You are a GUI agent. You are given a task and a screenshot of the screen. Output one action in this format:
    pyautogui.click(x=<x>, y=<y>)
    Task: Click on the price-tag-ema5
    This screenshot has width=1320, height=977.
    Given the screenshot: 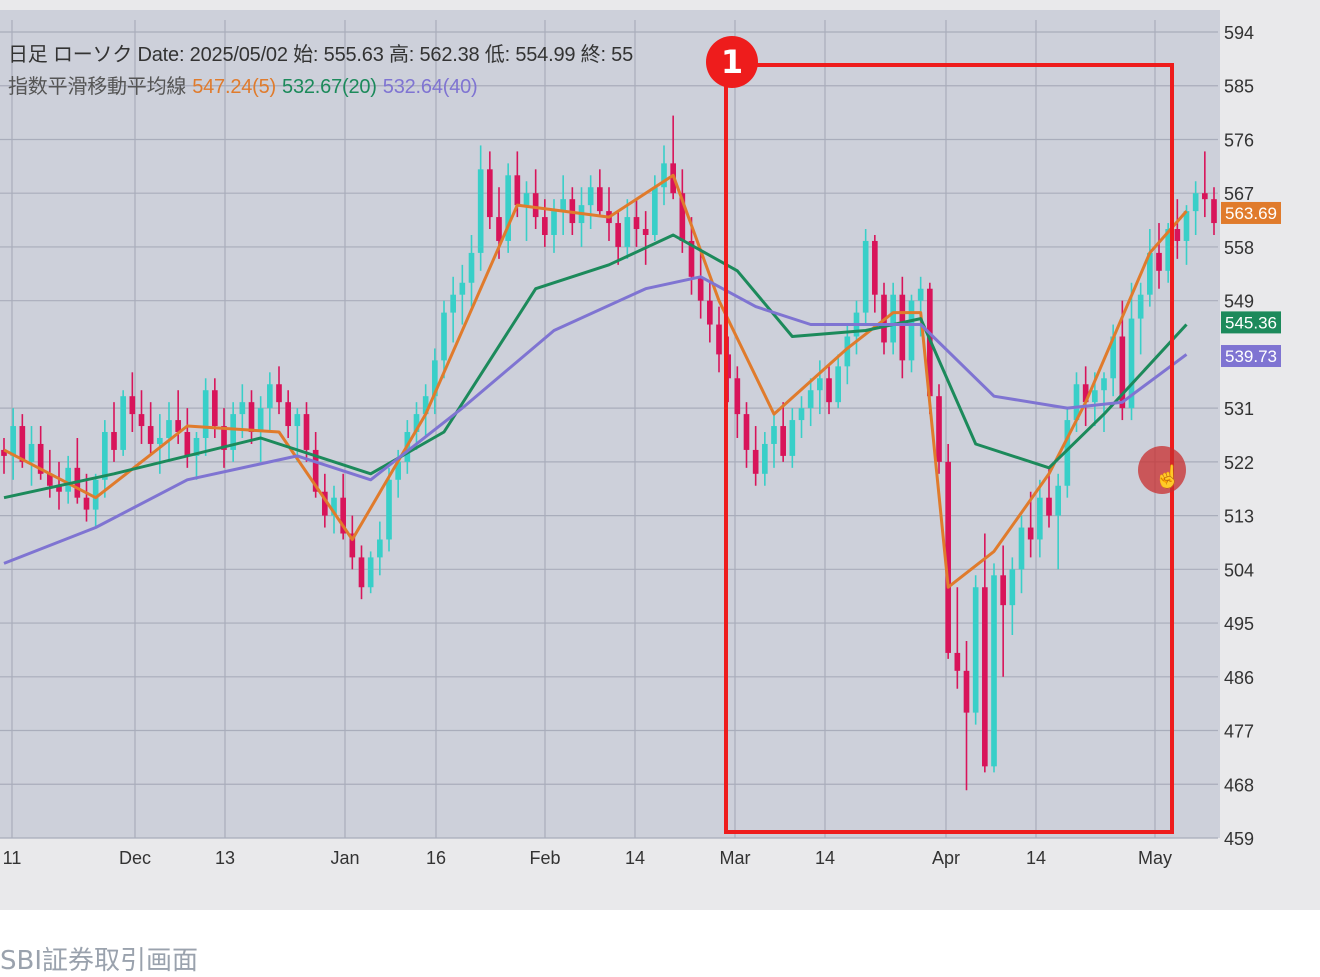 What is the action you would take?
    pyautogui.click(x=1251, y=212)
    